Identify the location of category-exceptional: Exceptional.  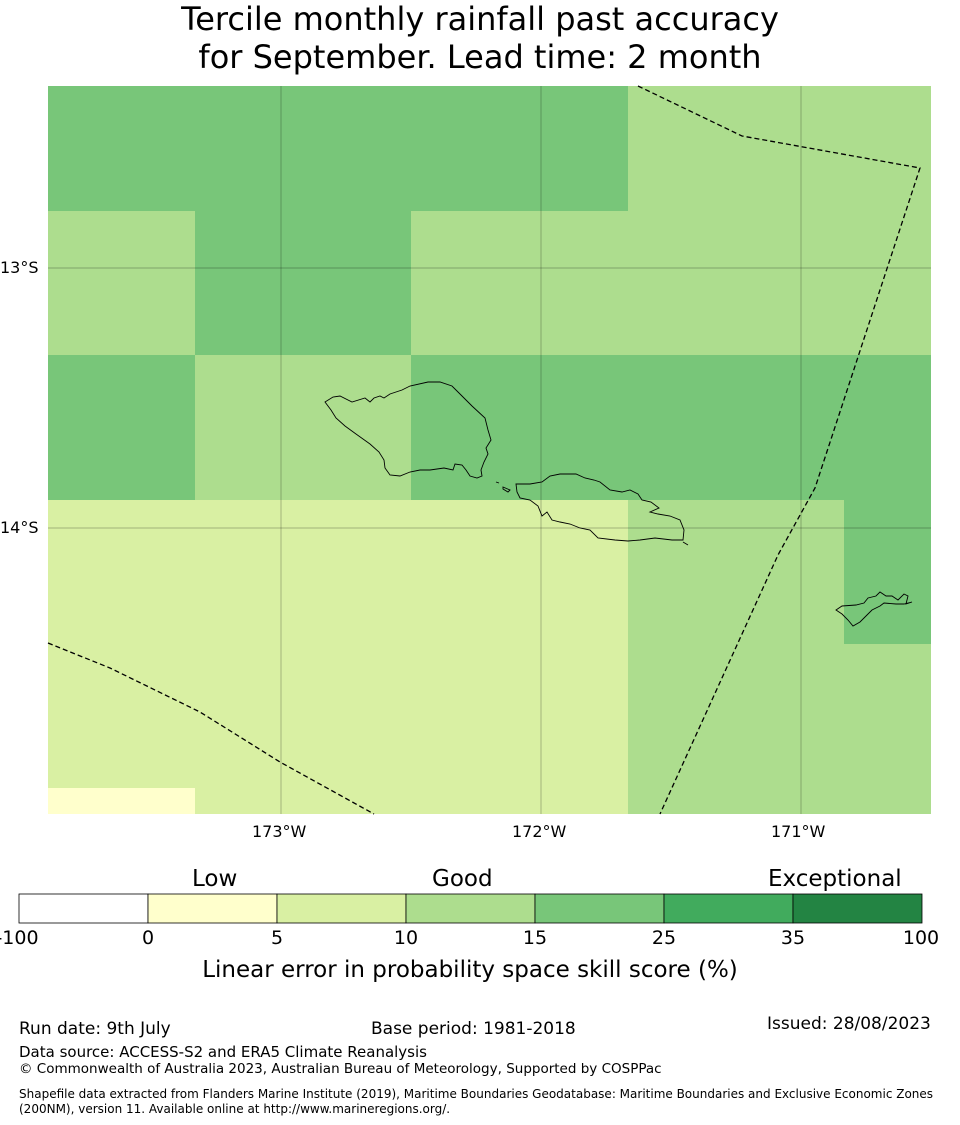
(835, 879).